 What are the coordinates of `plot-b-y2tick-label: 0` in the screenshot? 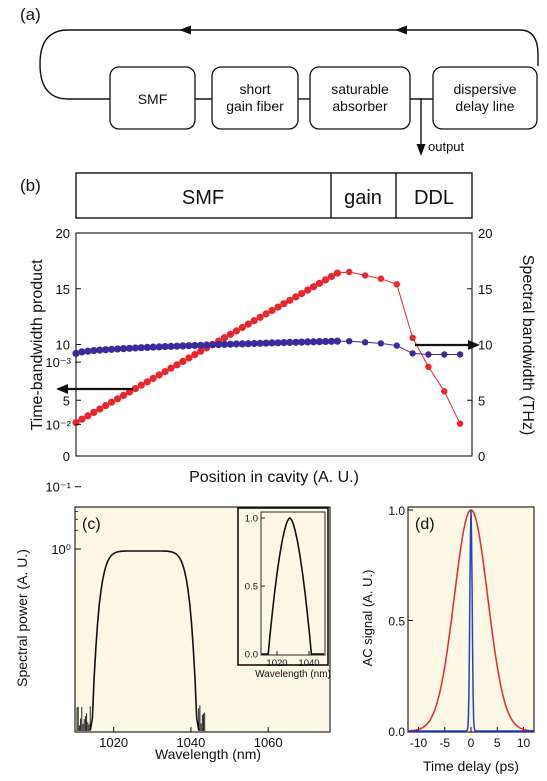 It's located at (481, 456).